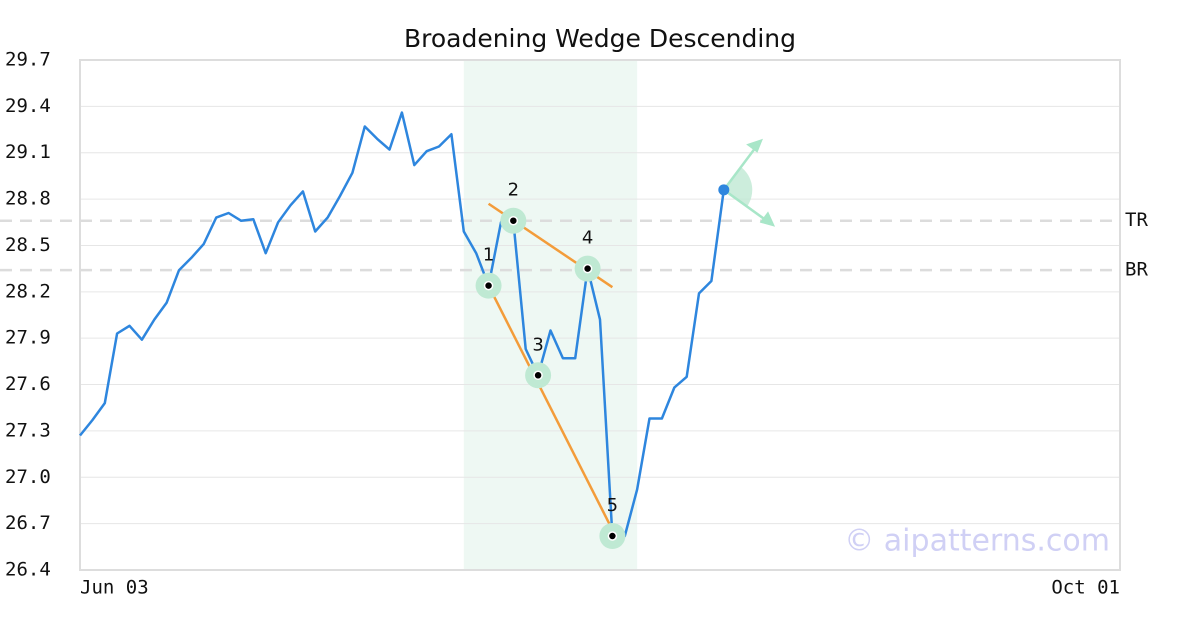  Describe the element at coordinates (600, 38) in the screenshot. I see `chart-title: Broadening Wedge Descending` at that location.